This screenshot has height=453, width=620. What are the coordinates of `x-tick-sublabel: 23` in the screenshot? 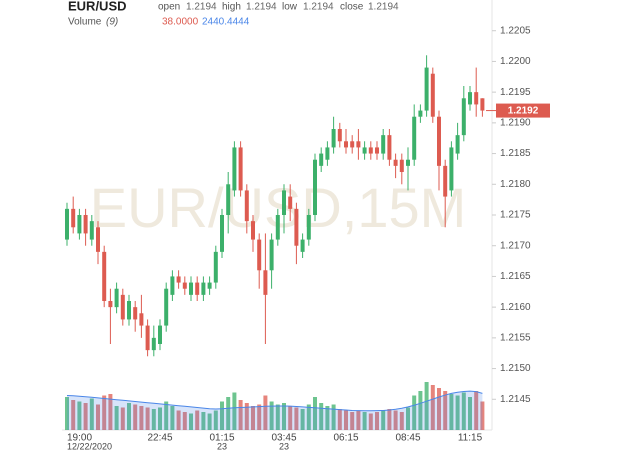 It's located at (222, 446).